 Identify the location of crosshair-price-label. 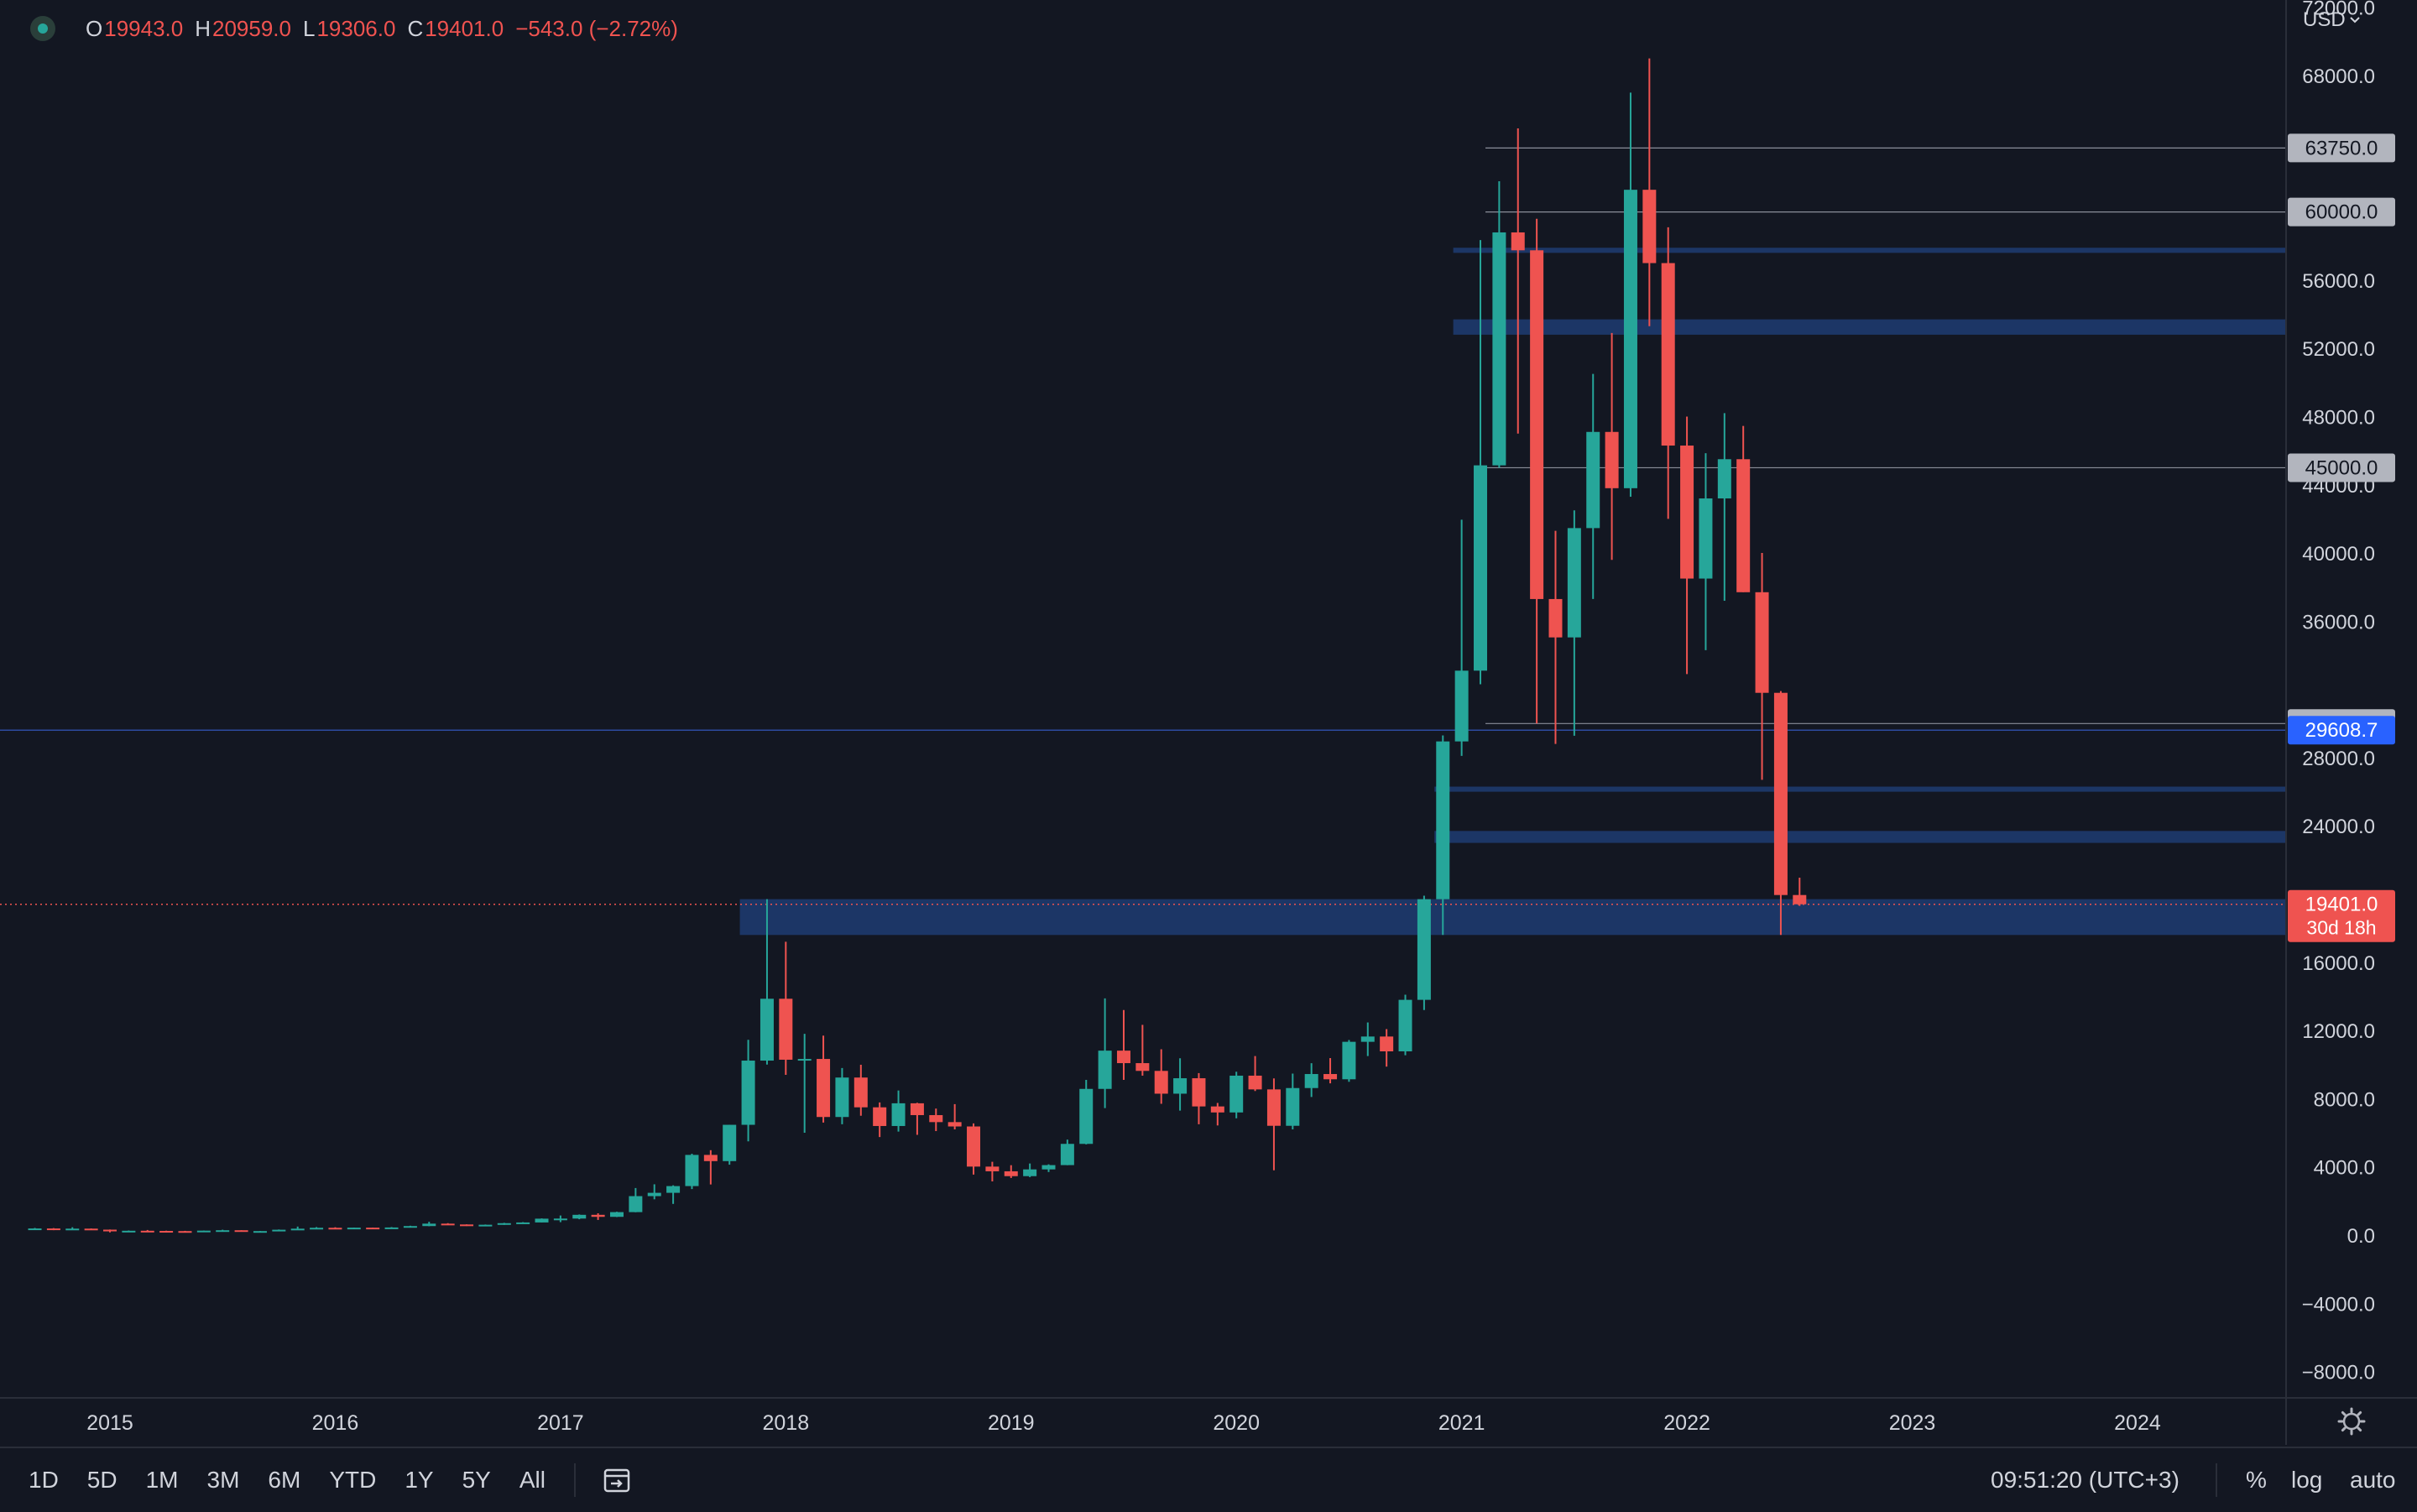
(2341, 730).